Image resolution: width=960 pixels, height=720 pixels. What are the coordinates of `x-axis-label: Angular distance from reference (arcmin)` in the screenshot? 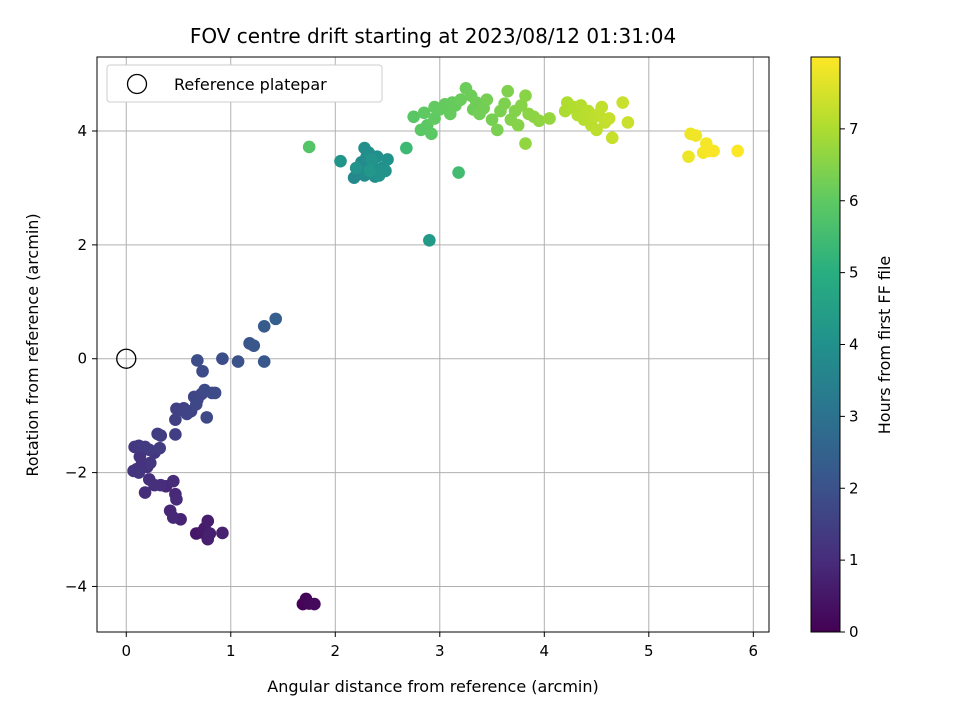 It's located at (432, 686).